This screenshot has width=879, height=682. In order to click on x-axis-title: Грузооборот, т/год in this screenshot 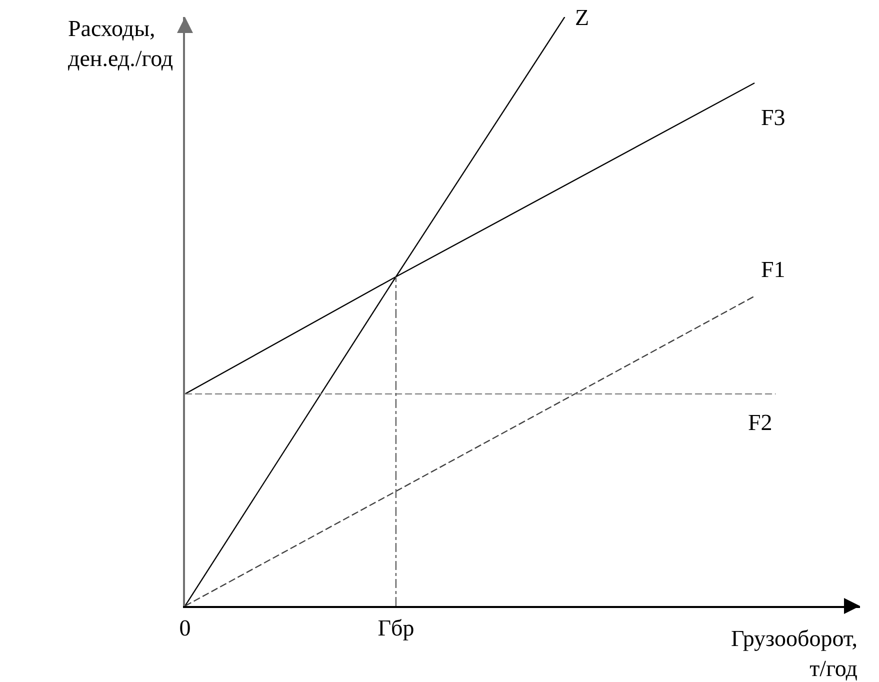, I will do `click(794, 653)`.